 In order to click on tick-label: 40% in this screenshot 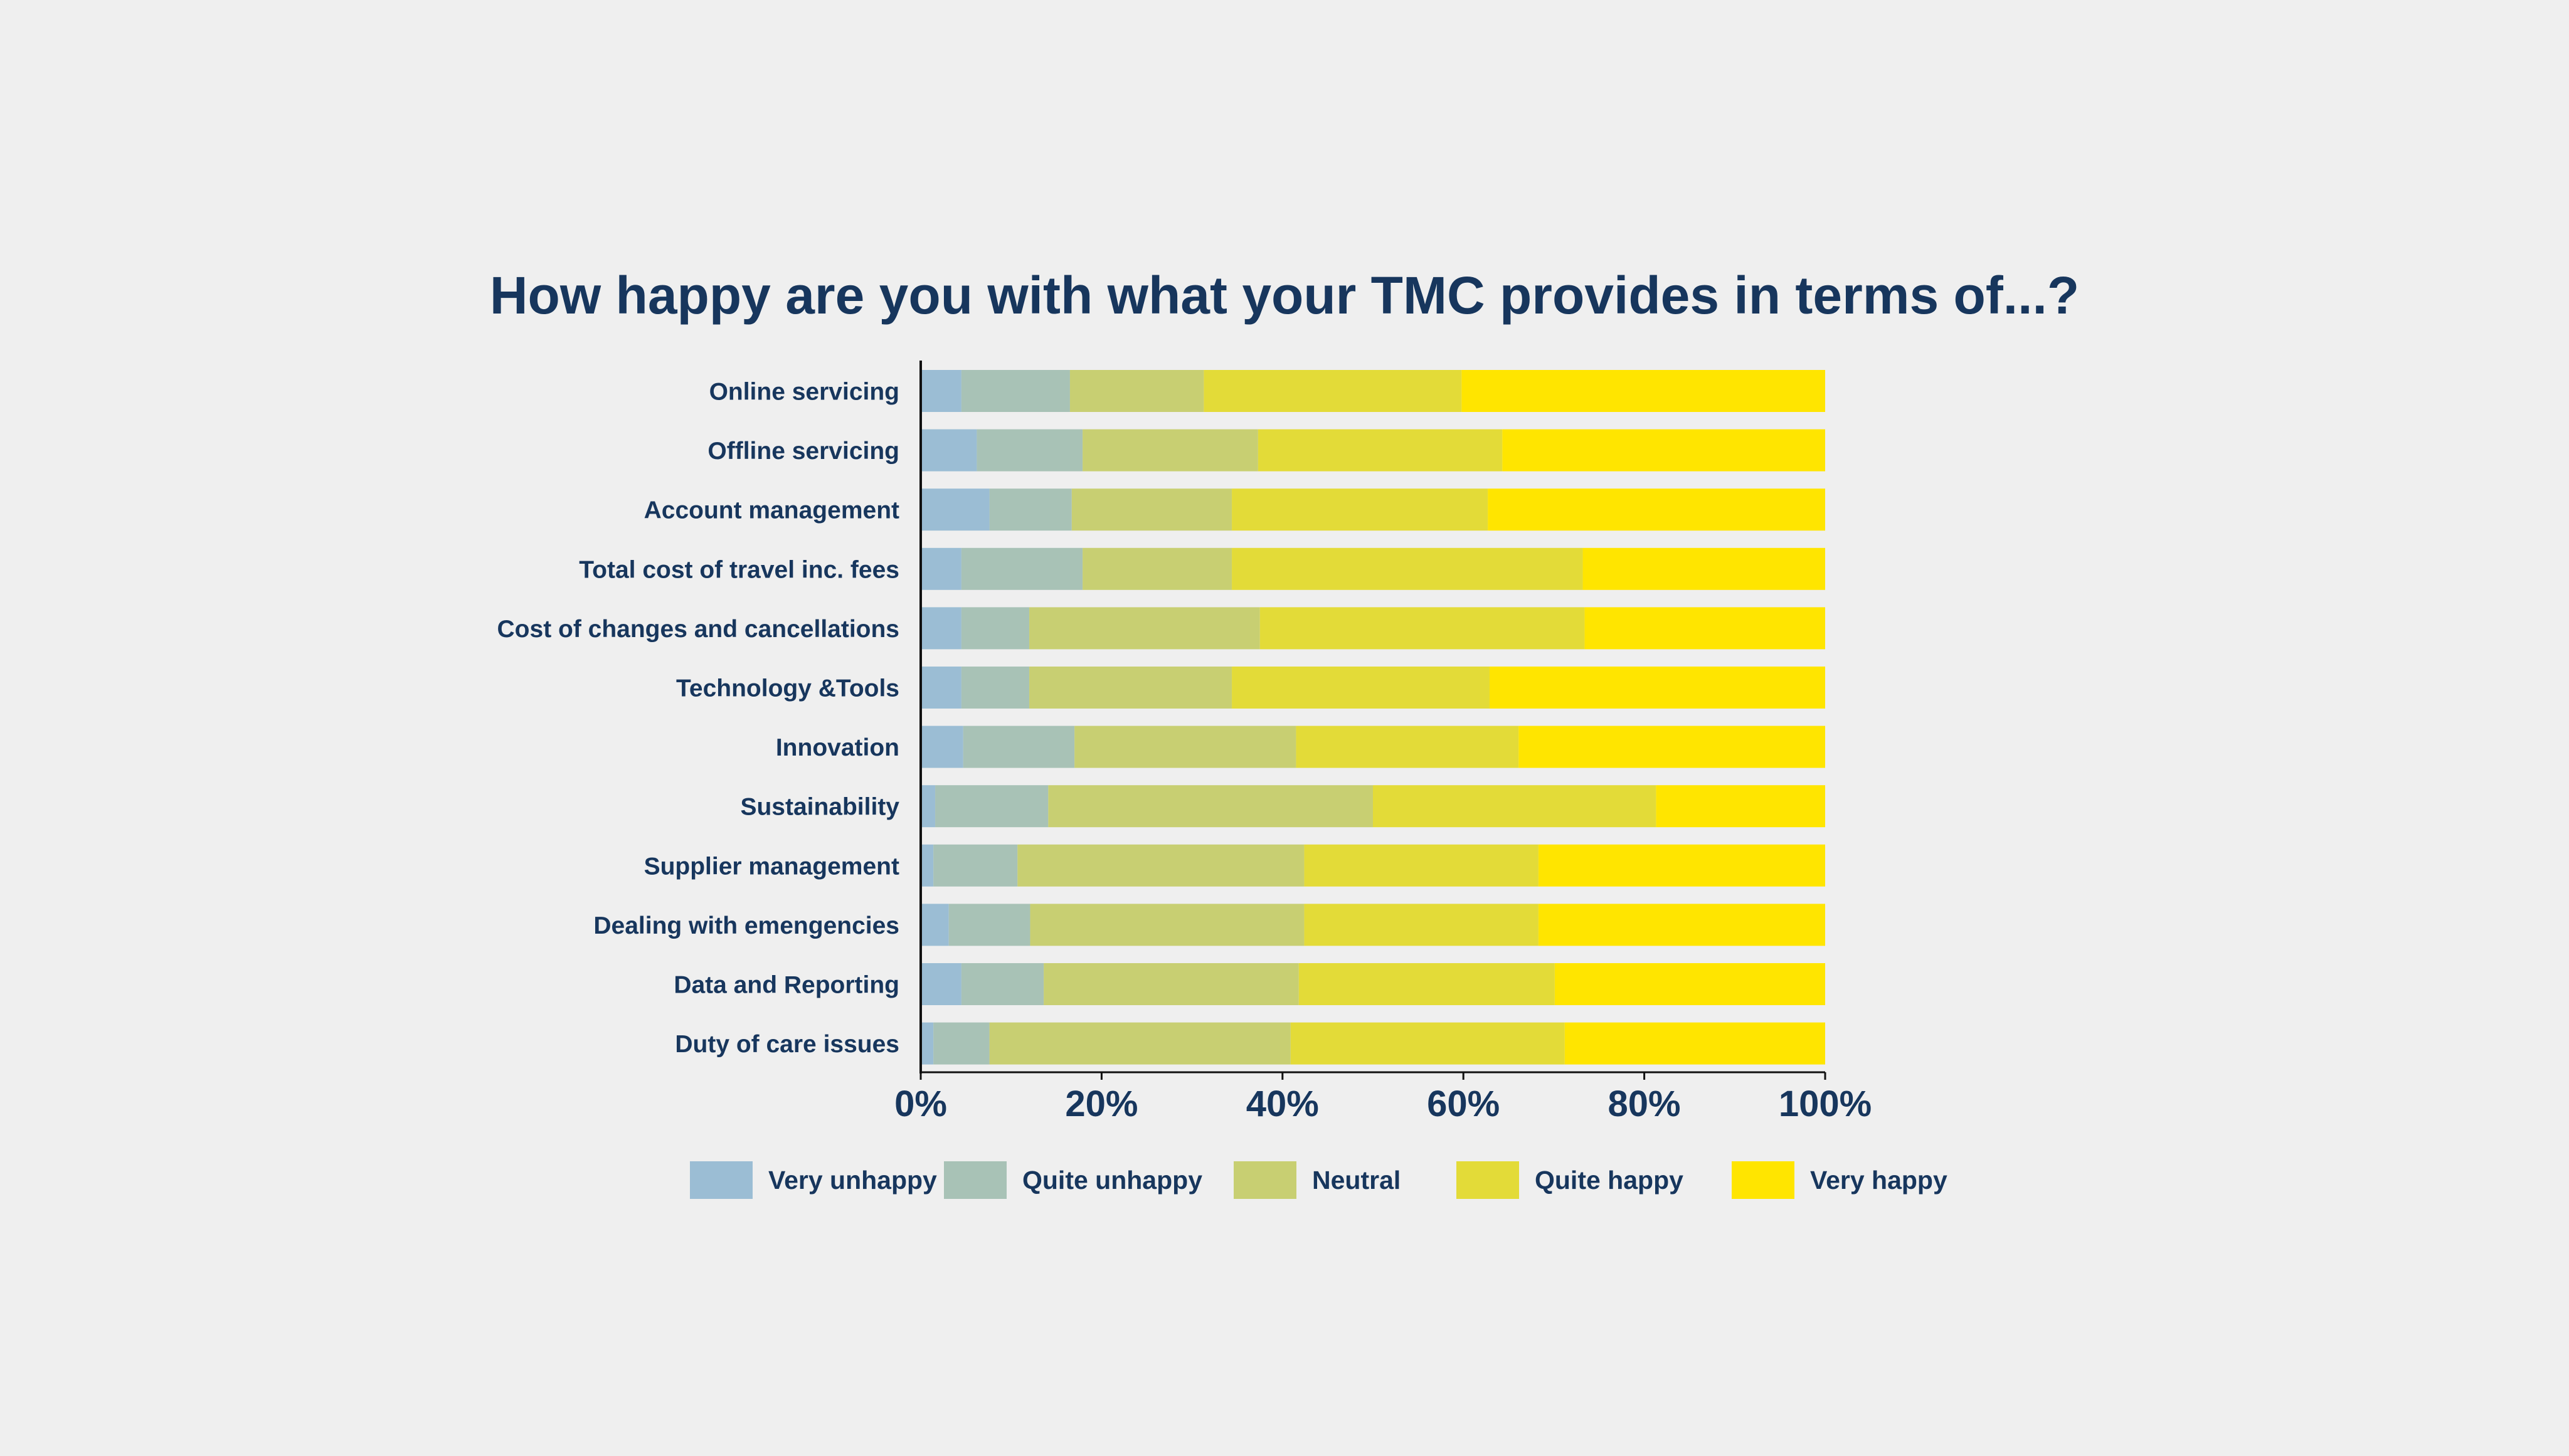, I will do `click(1282, 1104)`.